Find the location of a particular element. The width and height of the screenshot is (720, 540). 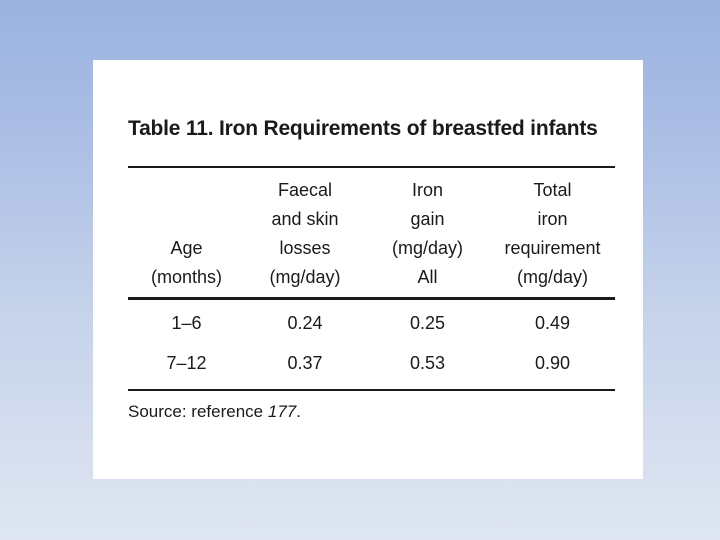

col-header-iron-gain: Iron gain (mg/day) All is located at coordinates (427, 234).